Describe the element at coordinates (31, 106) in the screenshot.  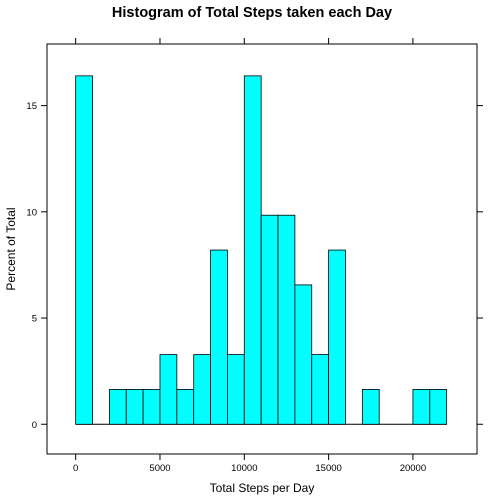
I see `y-tick-label: 15` at that location.